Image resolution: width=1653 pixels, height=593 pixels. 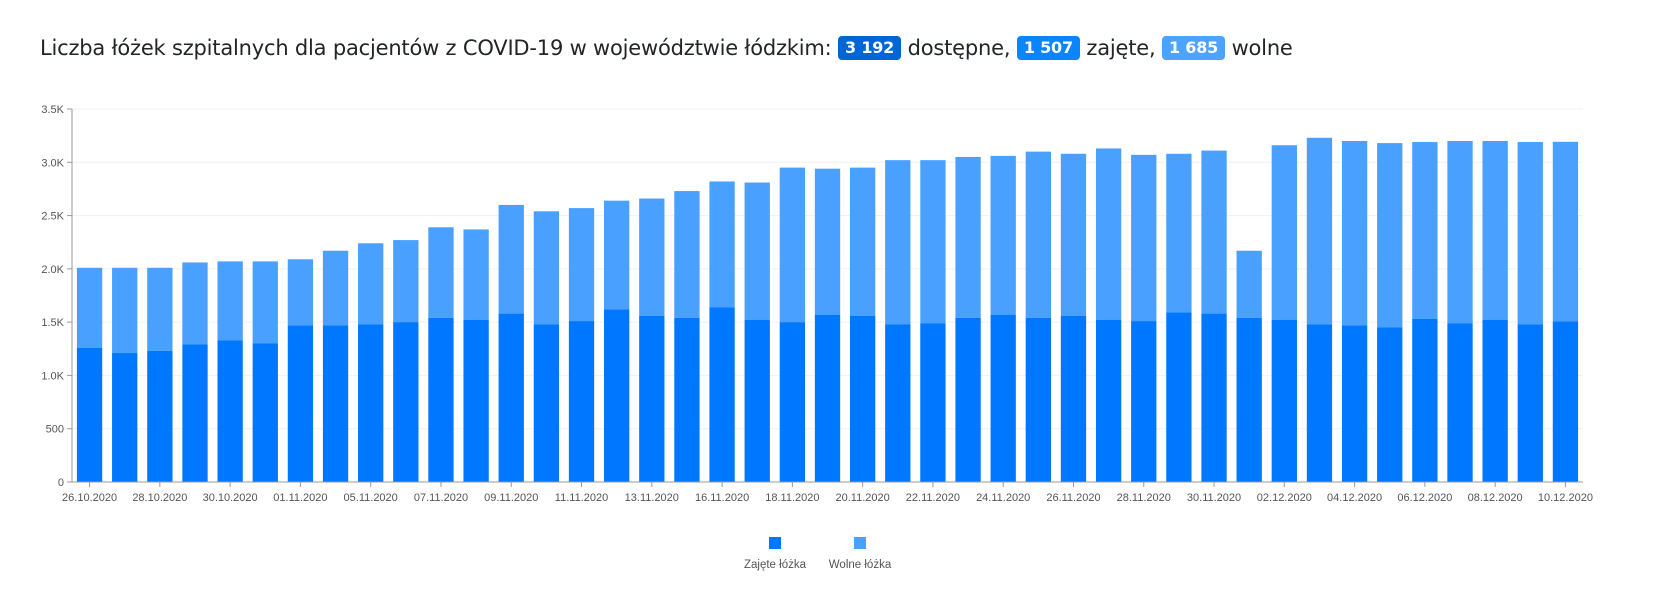 What do you see at coordinates (89, 498) in the screenshot?
I see `x-tick-label: 26.10.2020` at bounding box center [89, 498].